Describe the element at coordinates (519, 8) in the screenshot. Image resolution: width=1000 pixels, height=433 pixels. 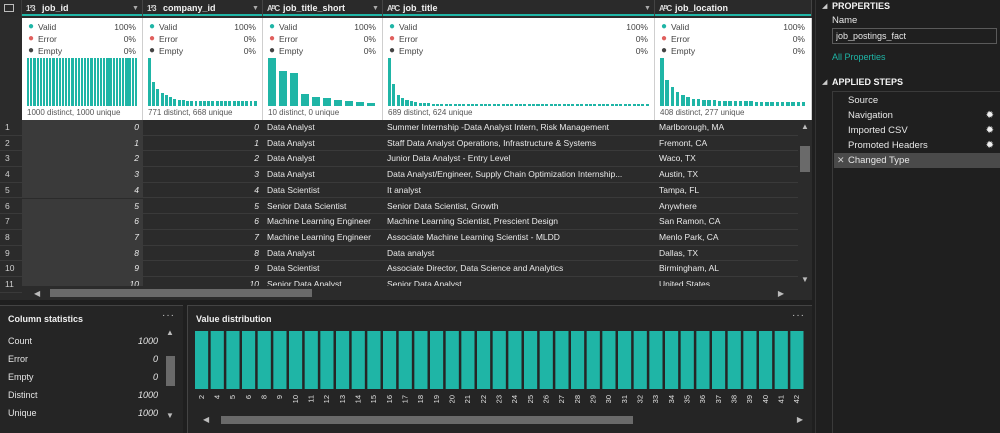
I see `column-header-job-title: AᴮC job_title ▼` at that location.